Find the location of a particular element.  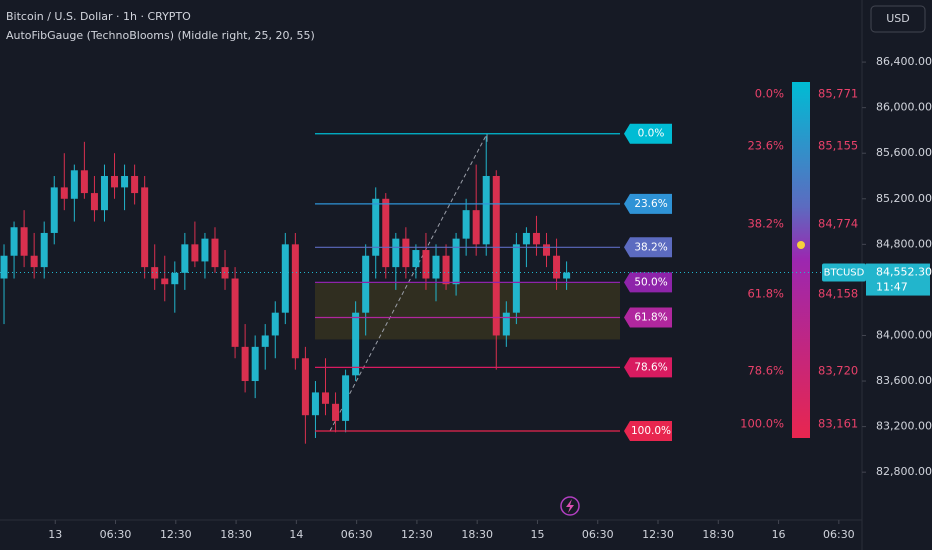

gauge-price: 83,161 is located at coordinates (838, 424).